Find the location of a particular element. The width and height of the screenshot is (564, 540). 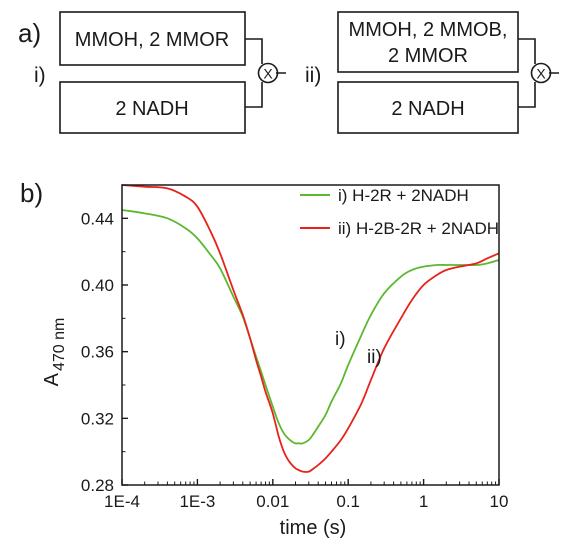

scheme-ii-bottom-box-text: 2 NADH is located at coordinates (427, 109).